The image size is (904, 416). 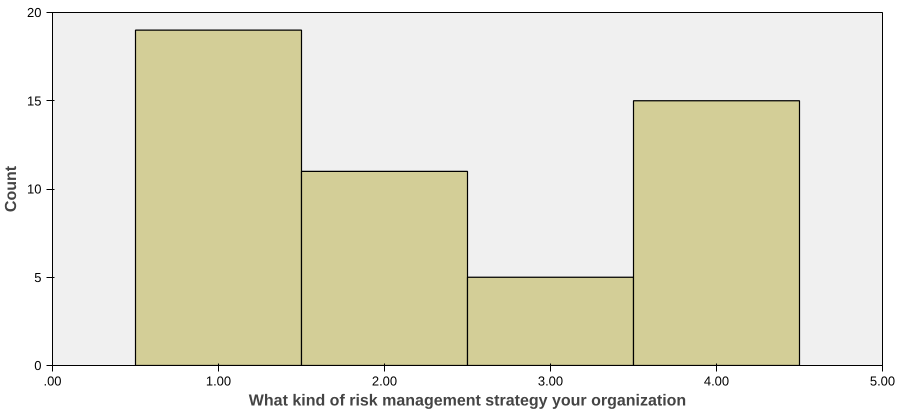 What do you see at coordinates (34, 12) in the screenshot?
I see `y-tick-label: 20` at bounding box center [34, 12].